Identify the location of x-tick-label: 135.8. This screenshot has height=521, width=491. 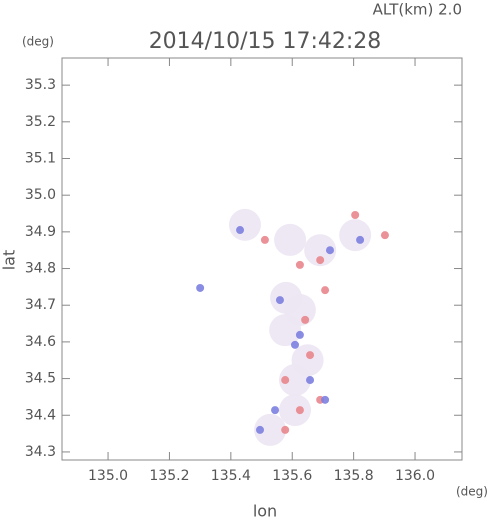
(354, 476).